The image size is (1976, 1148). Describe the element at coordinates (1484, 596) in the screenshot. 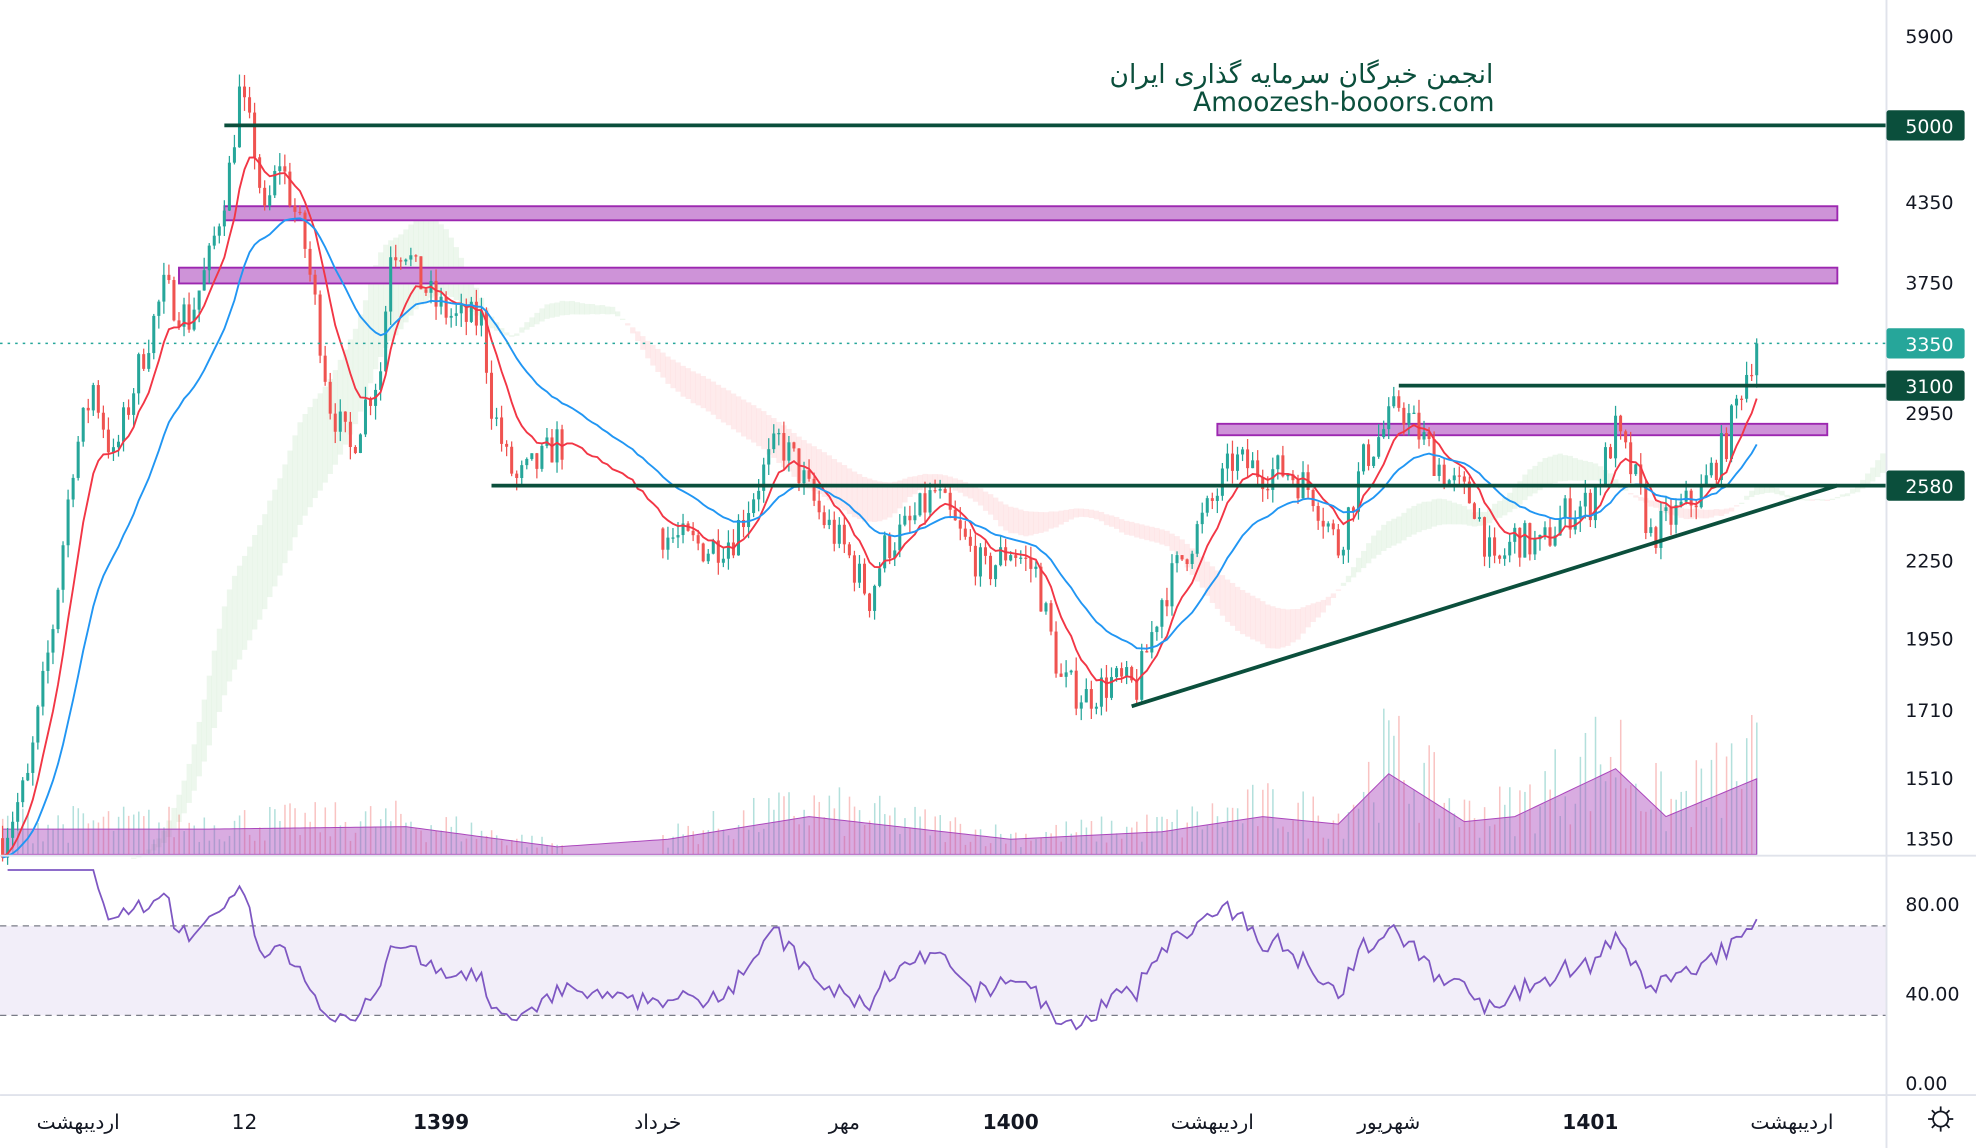

I see `trendline` at that location.